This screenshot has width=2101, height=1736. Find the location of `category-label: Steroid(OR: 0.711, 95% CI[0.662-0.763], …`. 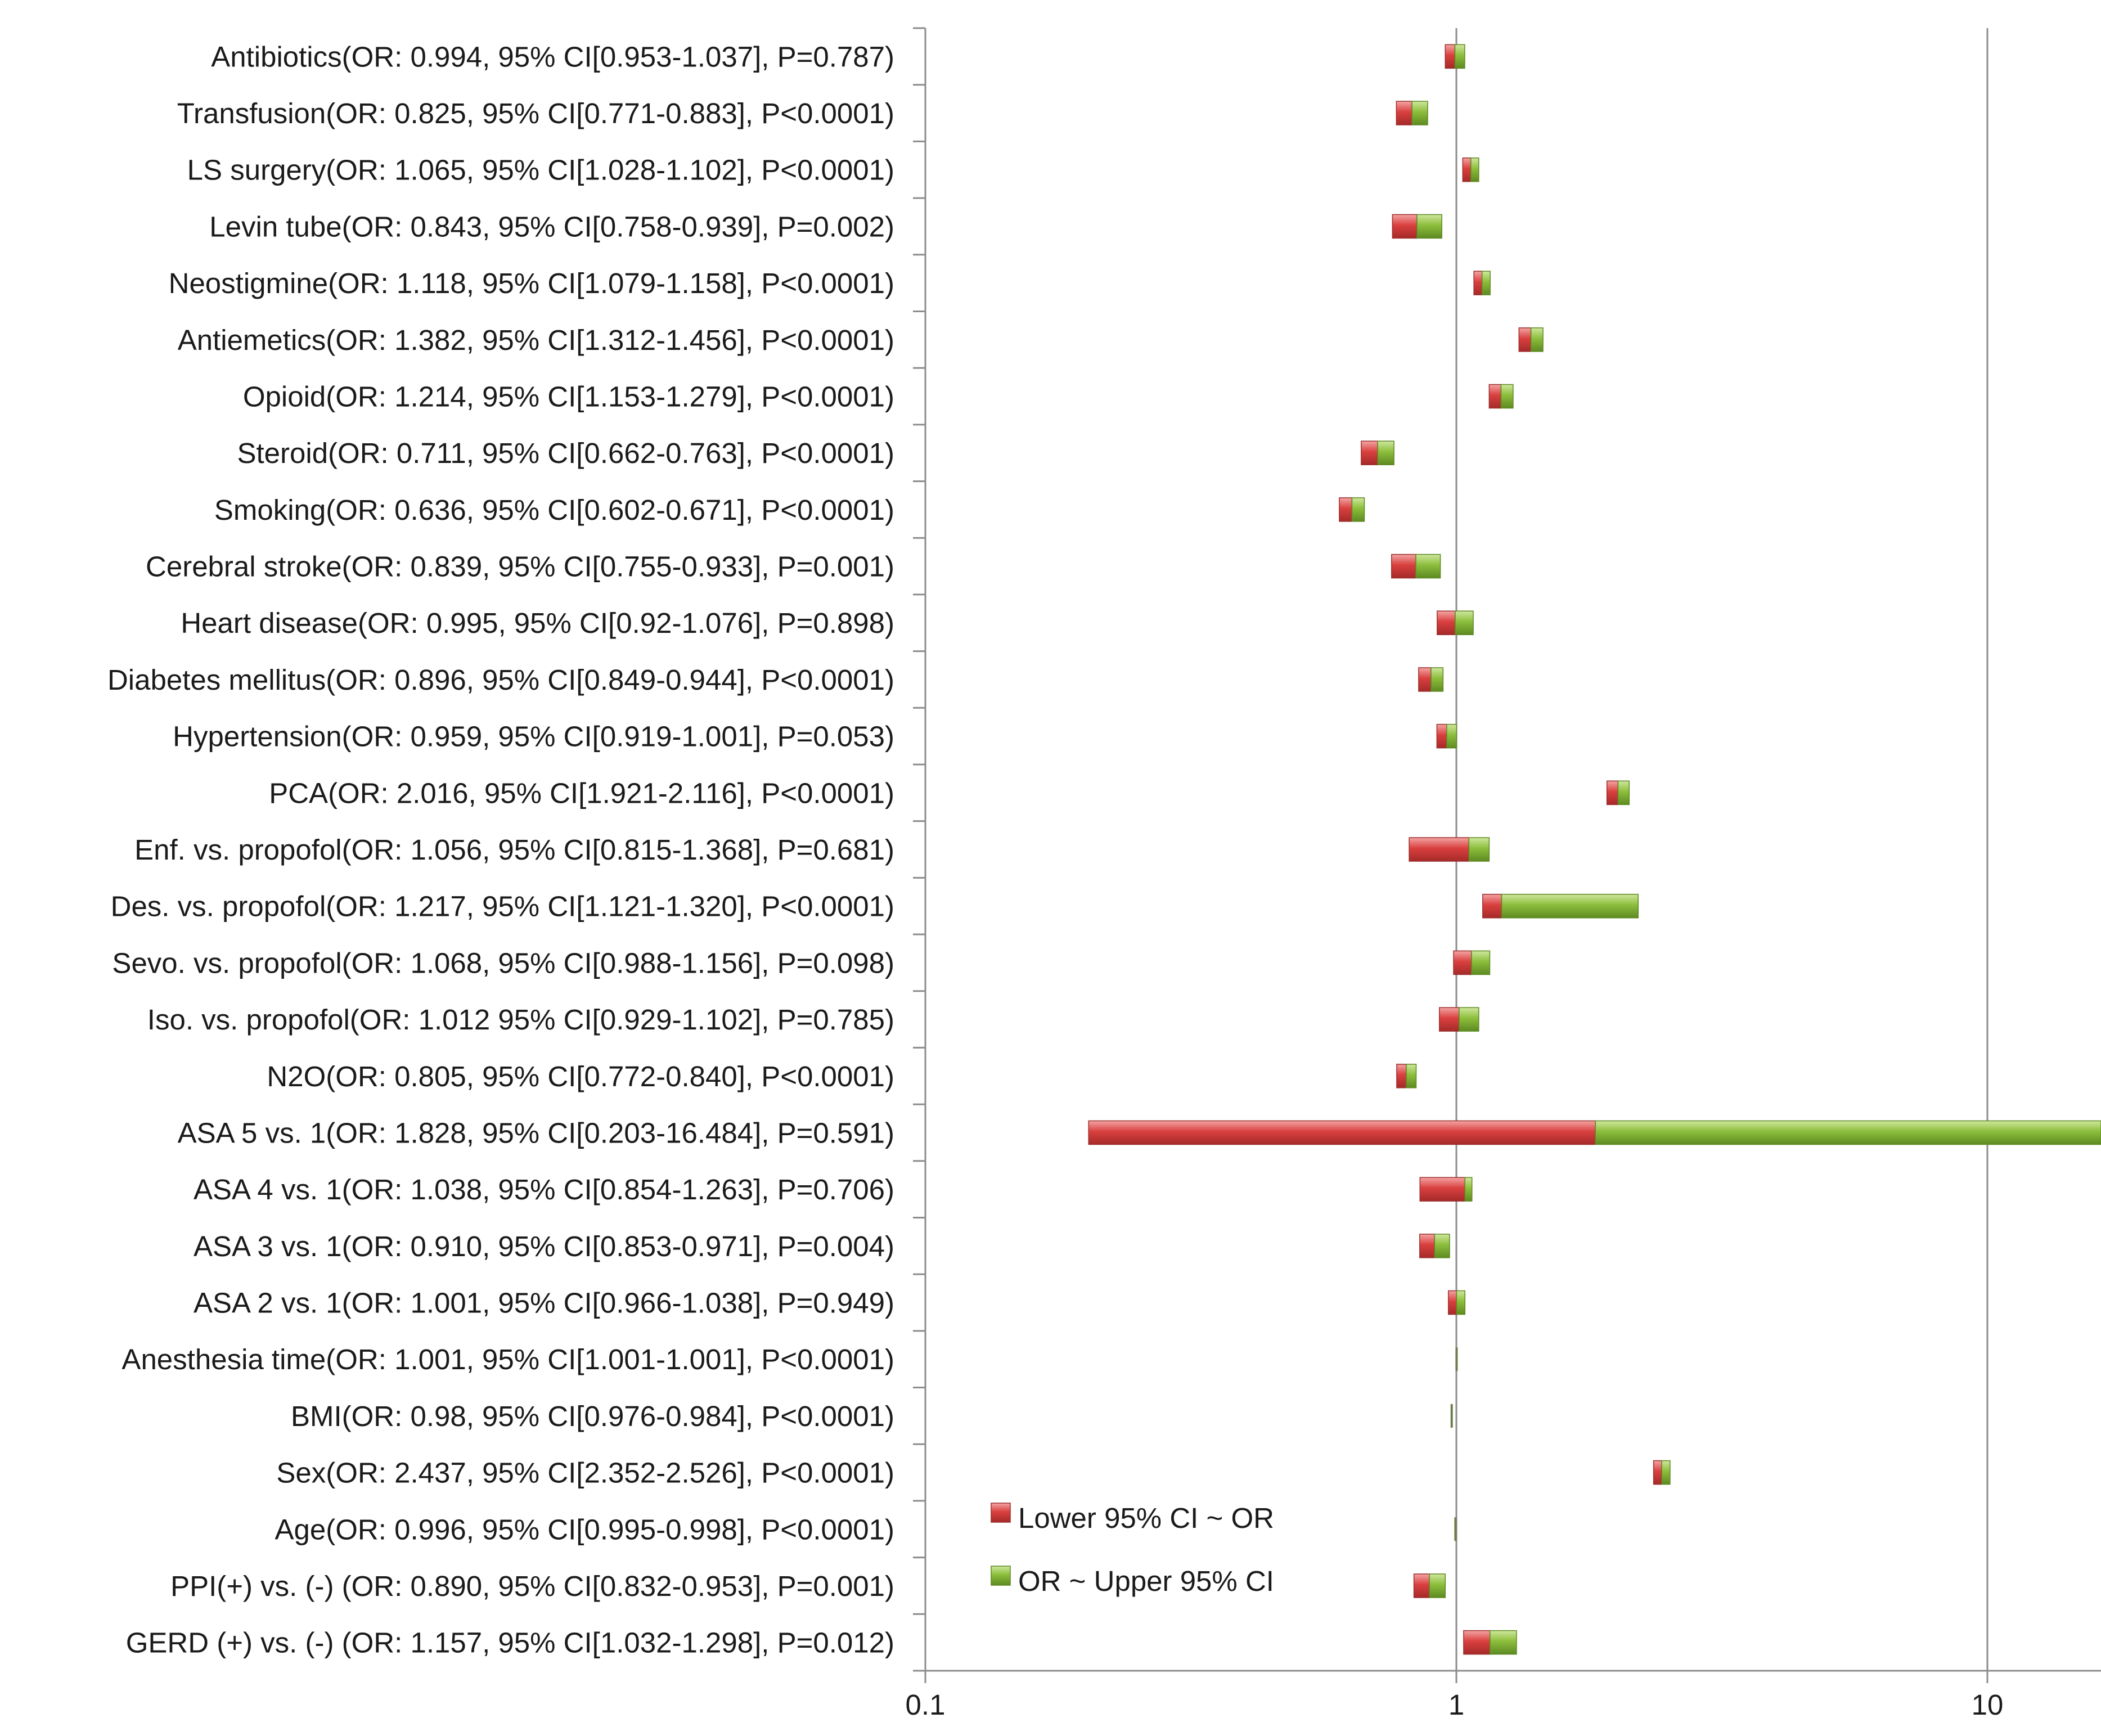

category-label: Steroid(OR: 0.711, 95% CI[0.662-0.763], … is located at coordinates (565, 453).